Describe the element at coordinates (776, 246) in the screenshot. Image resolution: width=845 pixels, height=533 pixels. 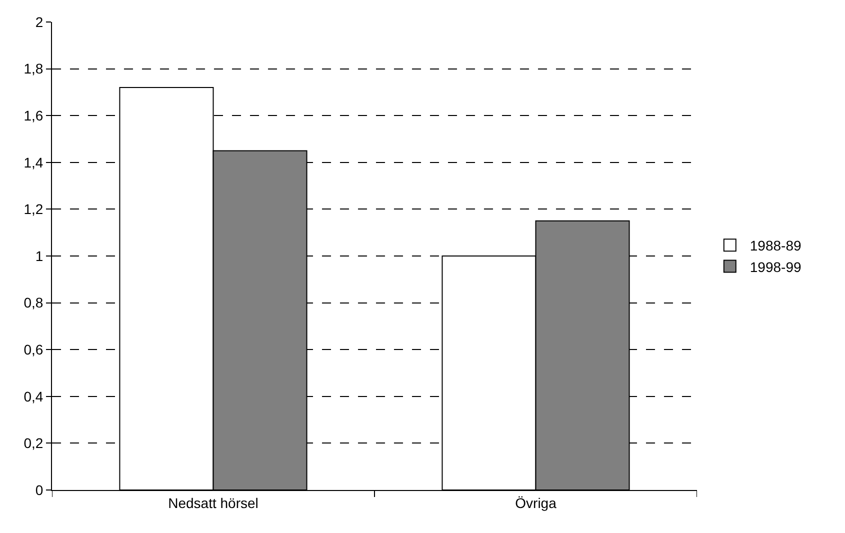
I see `legend-label: 1988-89` at that location.